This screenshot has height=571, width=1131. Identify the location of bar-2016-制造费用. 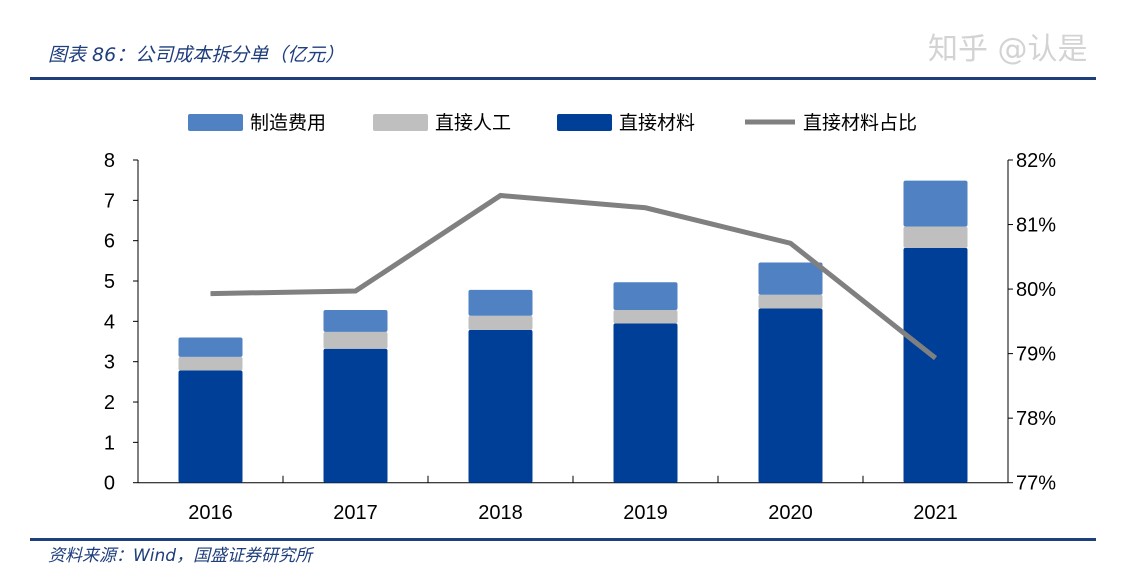
(210, 347).